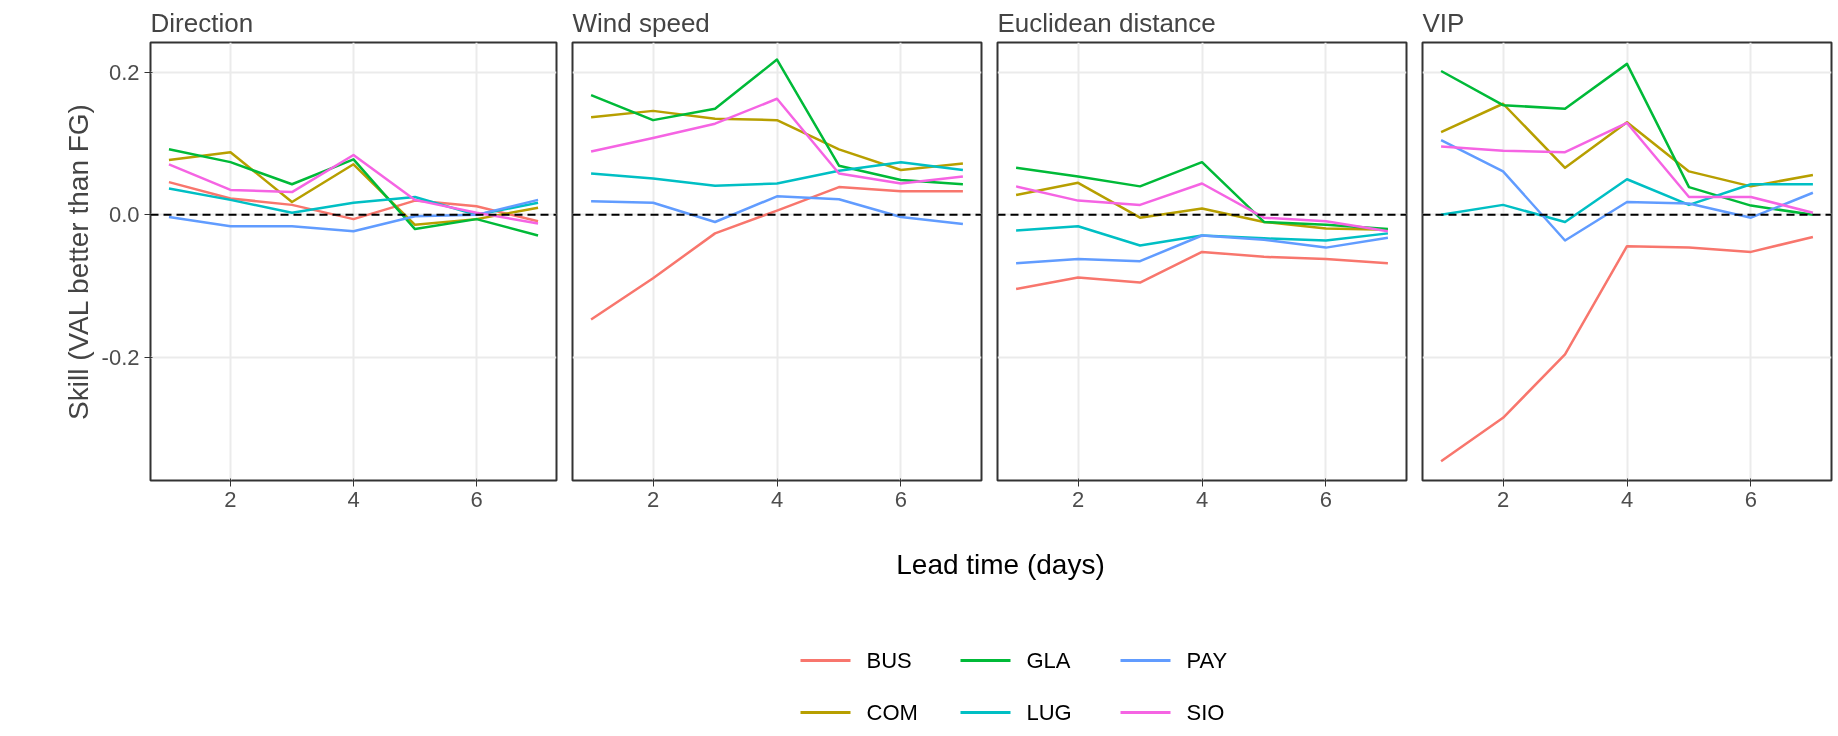  I want to click on legend-label: GLA, so click(1048, 660).